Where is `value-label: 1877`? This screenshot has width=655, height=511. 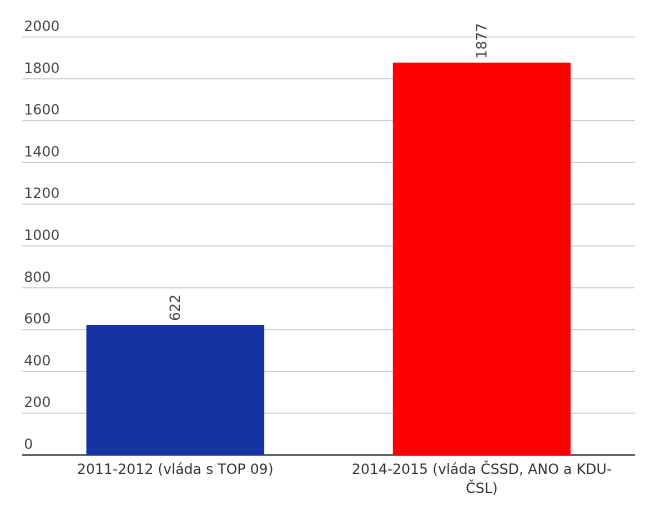 value-label: 1877 is located at coordinates (483, 41).